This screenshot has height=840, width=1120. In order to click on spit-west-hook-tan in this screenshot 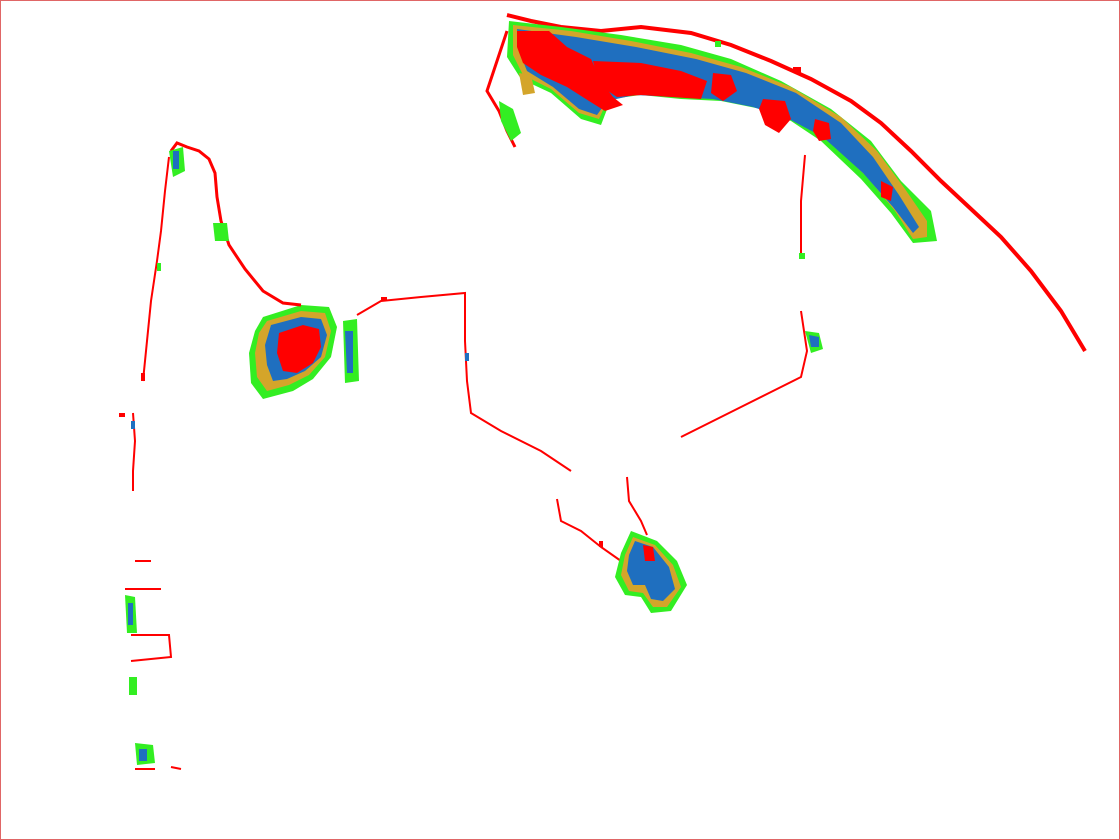, I will do `click(527, 84)`.